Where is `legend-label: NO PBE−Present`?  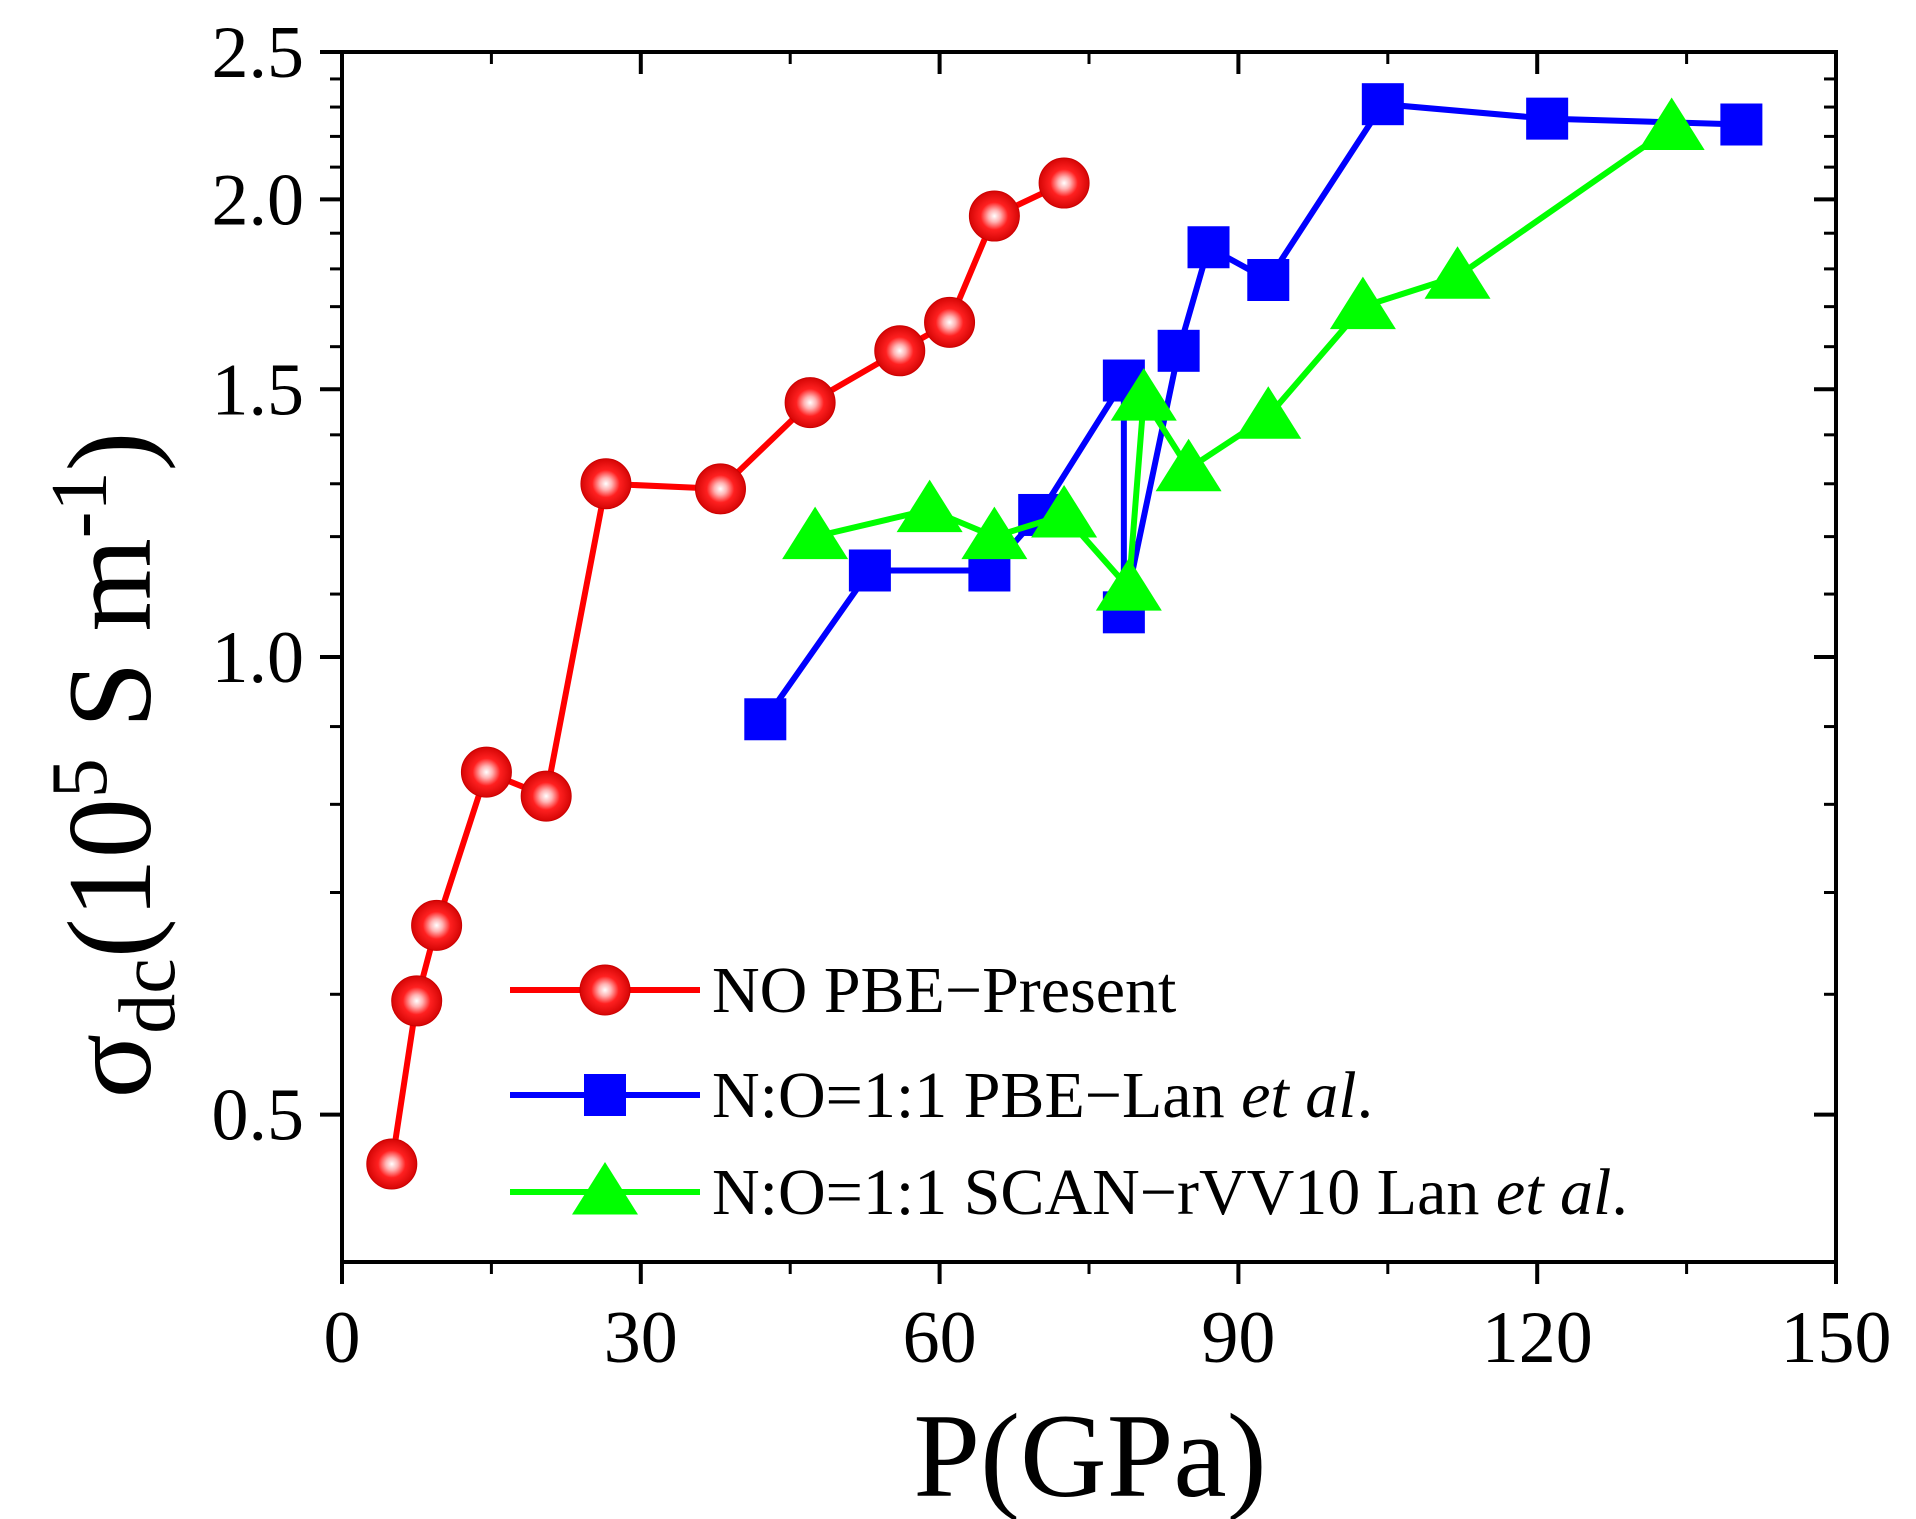 legend-label: NO PBE−Present is located at coordinates (944, 990).